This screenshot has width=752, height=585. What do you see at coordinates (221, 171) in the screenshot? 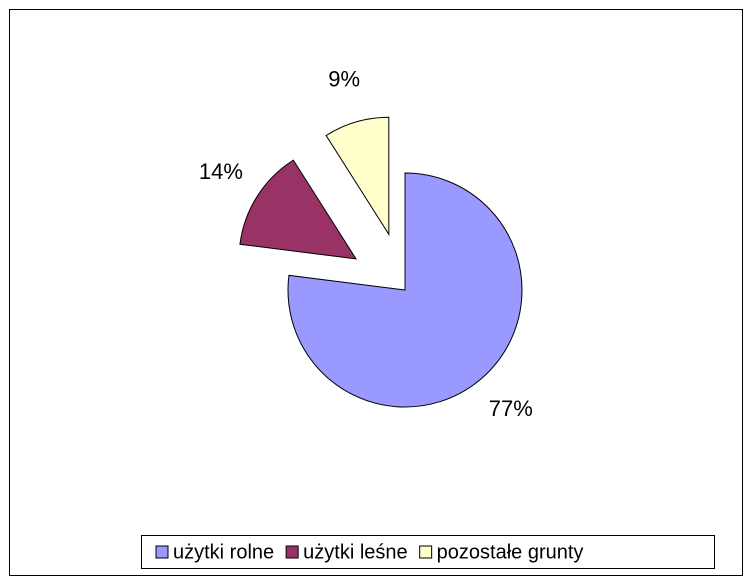
I see `data-label: 14%` at bounding box center [221, 171].